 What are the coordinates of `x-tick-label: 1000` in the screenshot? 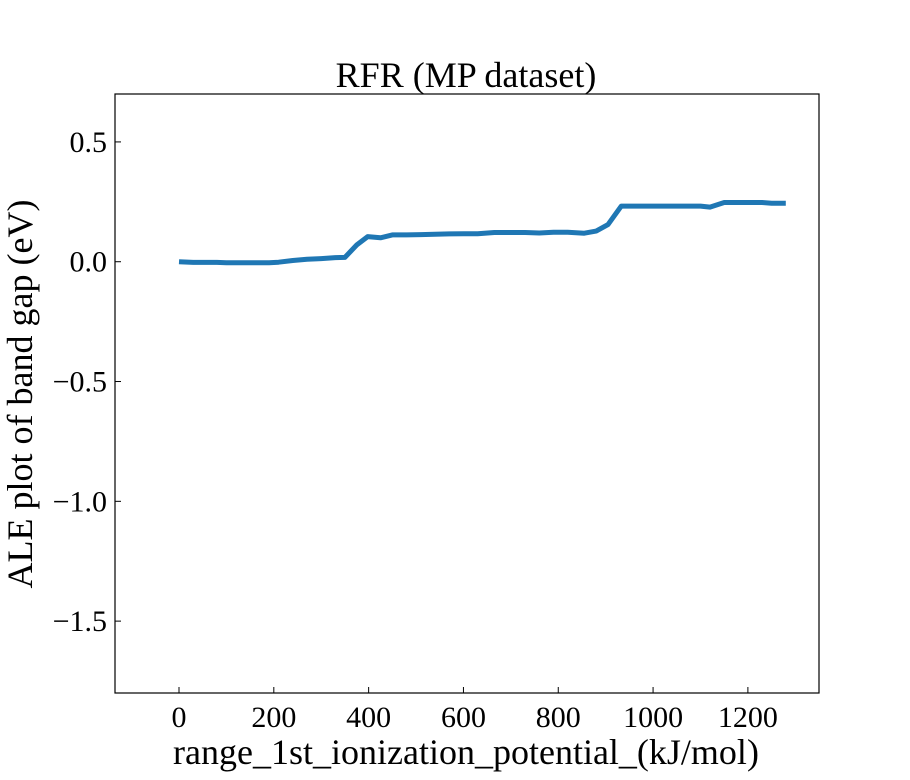 It's located at (653, 717).